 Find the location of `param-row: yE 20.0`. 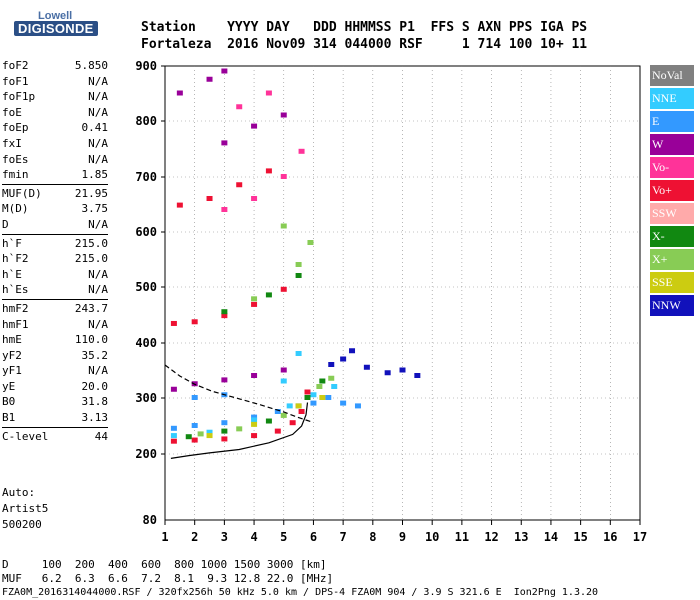

param-row: yE 20.0 is located at coordinates (55, 387).